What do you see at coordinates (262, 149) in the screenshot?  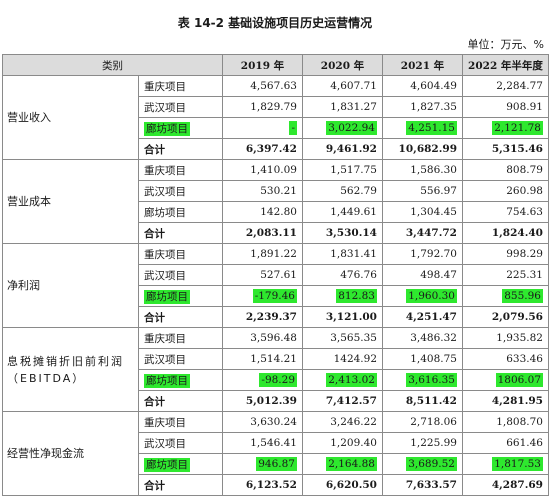 I see `value-cell: 6,397.42` at bounding box center [262, 149].